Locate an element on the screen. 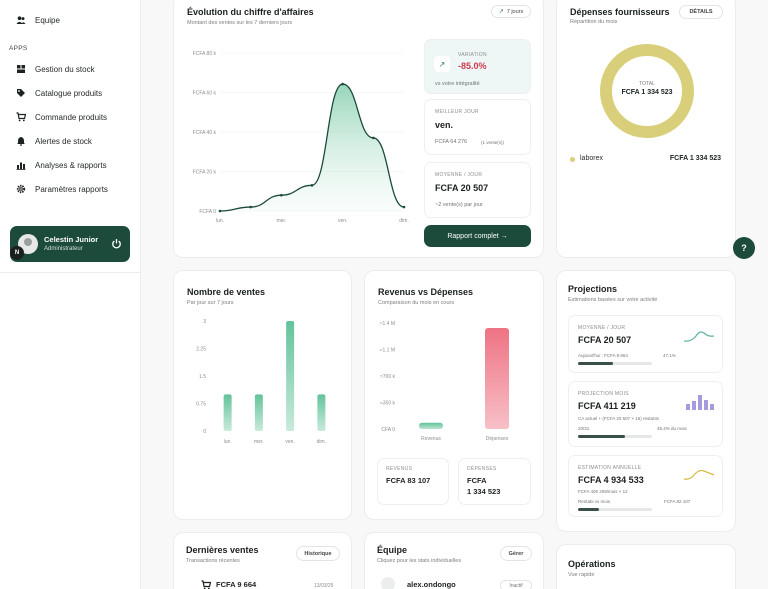  power-icon is located at coordinates (116, 243).